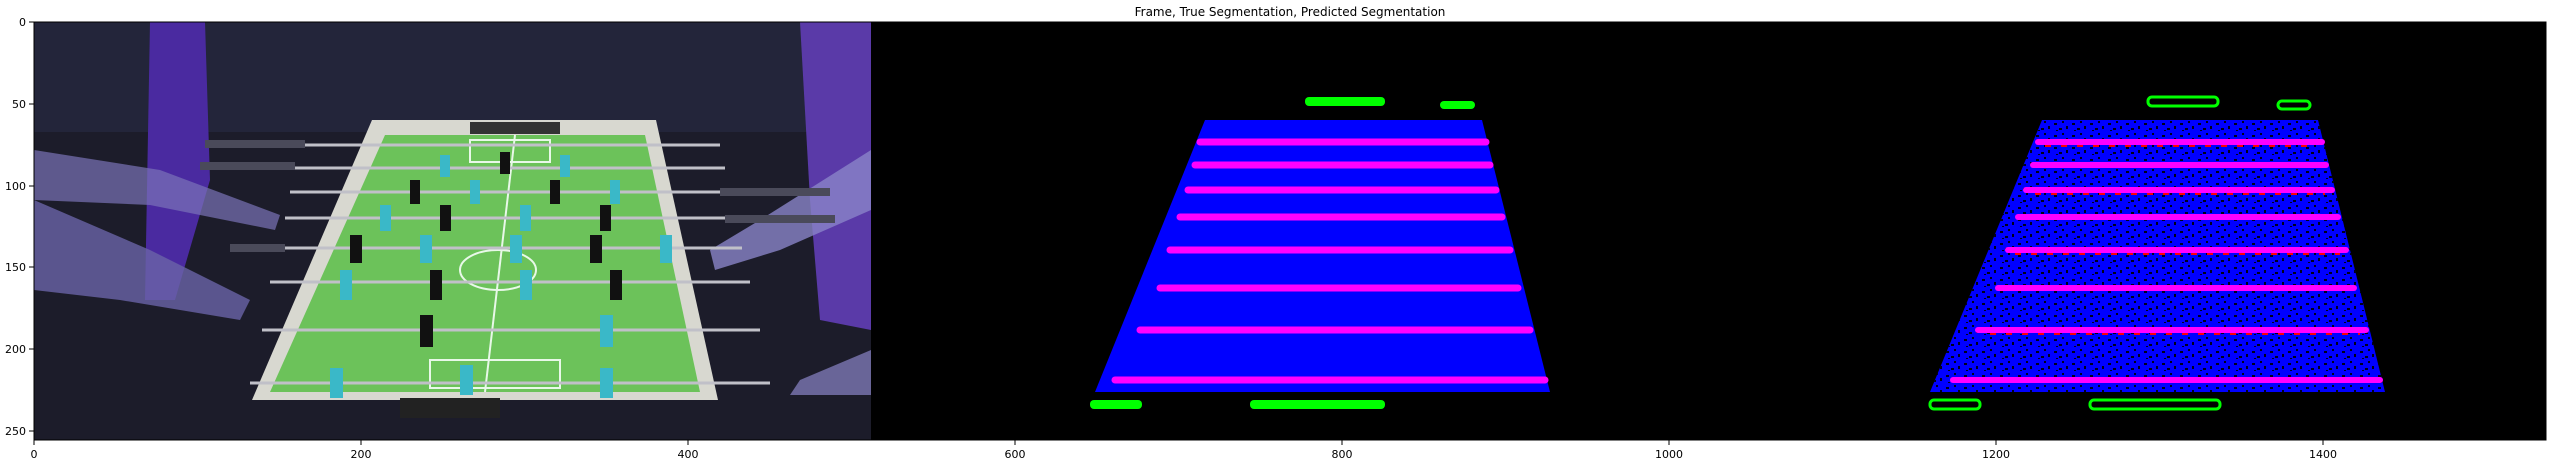  I want to click on player-left-shirt, so click(177, 161).